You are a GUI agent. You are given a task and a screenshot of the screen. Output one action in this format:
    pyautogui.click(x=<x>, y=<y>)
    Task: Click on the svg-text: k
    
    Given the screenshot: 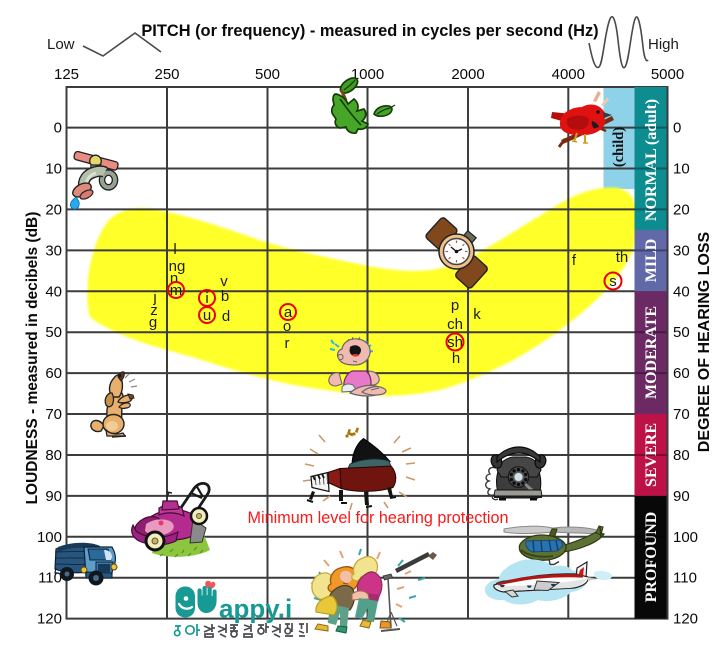 What is the action you would take?
    pyautogui.click(x=477, y=314)
    